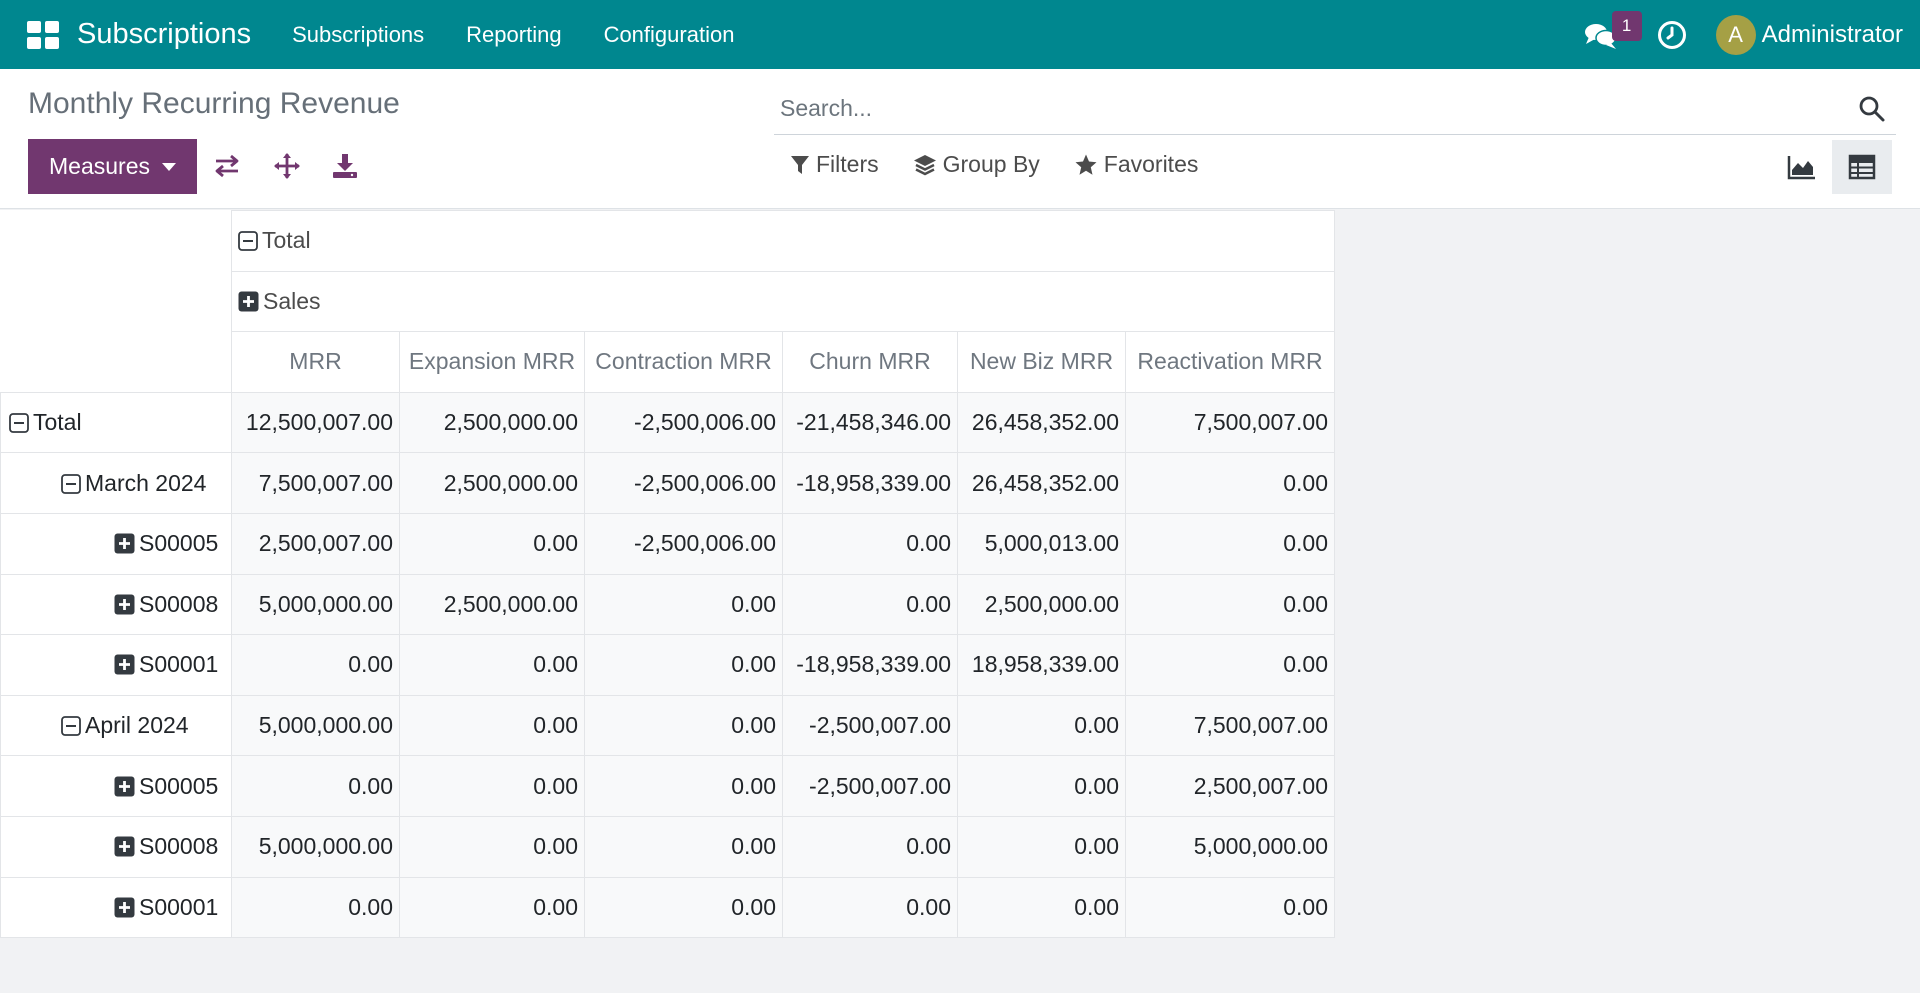  I want to click on pivot-view-button, so click(1862, 167).